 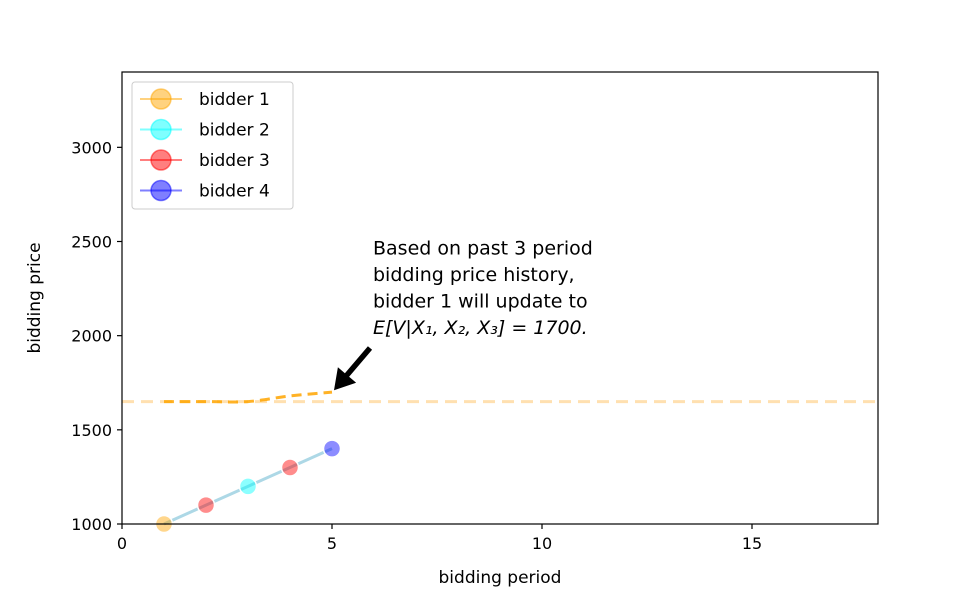 What do you see at coordinates (332, 543) in the screenshot?
I see `x-tick-label: 5` at bounding box center [332, 543].